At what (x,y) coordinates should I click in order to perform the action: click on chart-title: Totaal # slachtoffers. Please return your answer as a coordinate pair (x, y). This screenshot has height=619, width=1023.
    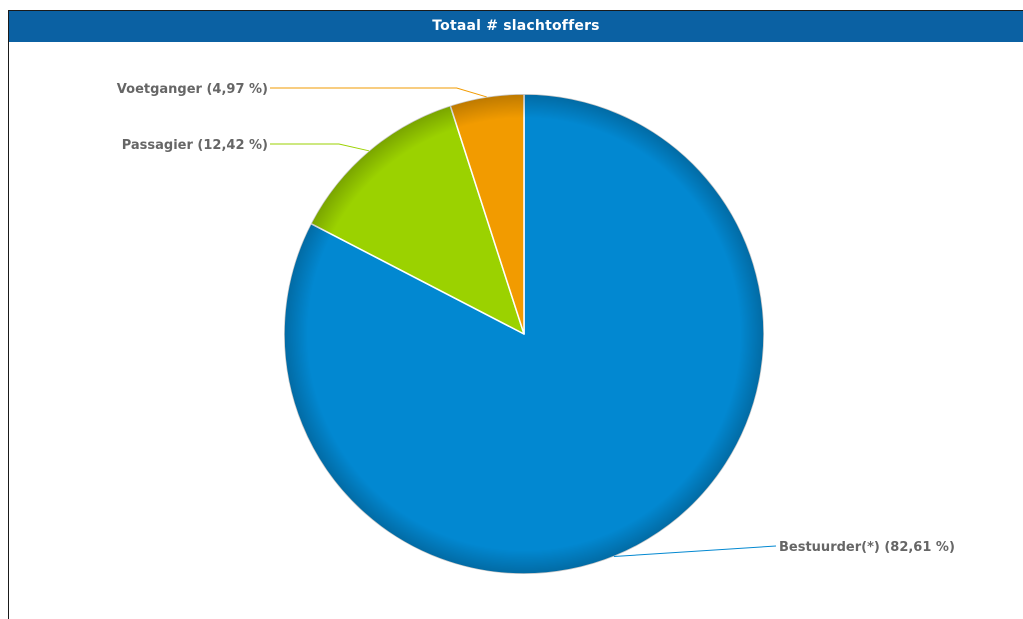
    Looking at the image, I should click on (516, 26).